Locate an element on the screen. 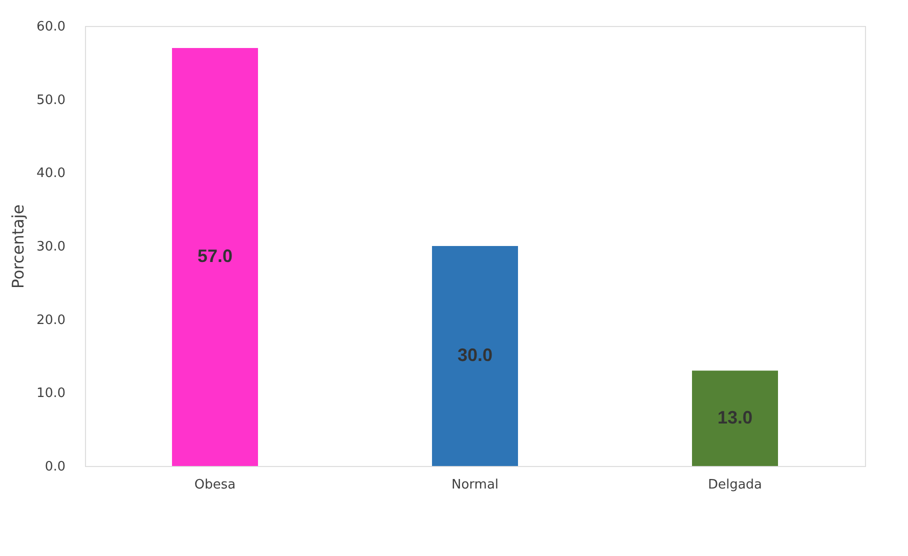 Image resolution: width=908 pixels, height=556 pixels. y-axis-title: Porcentaje is located at coordinates (18, 246).